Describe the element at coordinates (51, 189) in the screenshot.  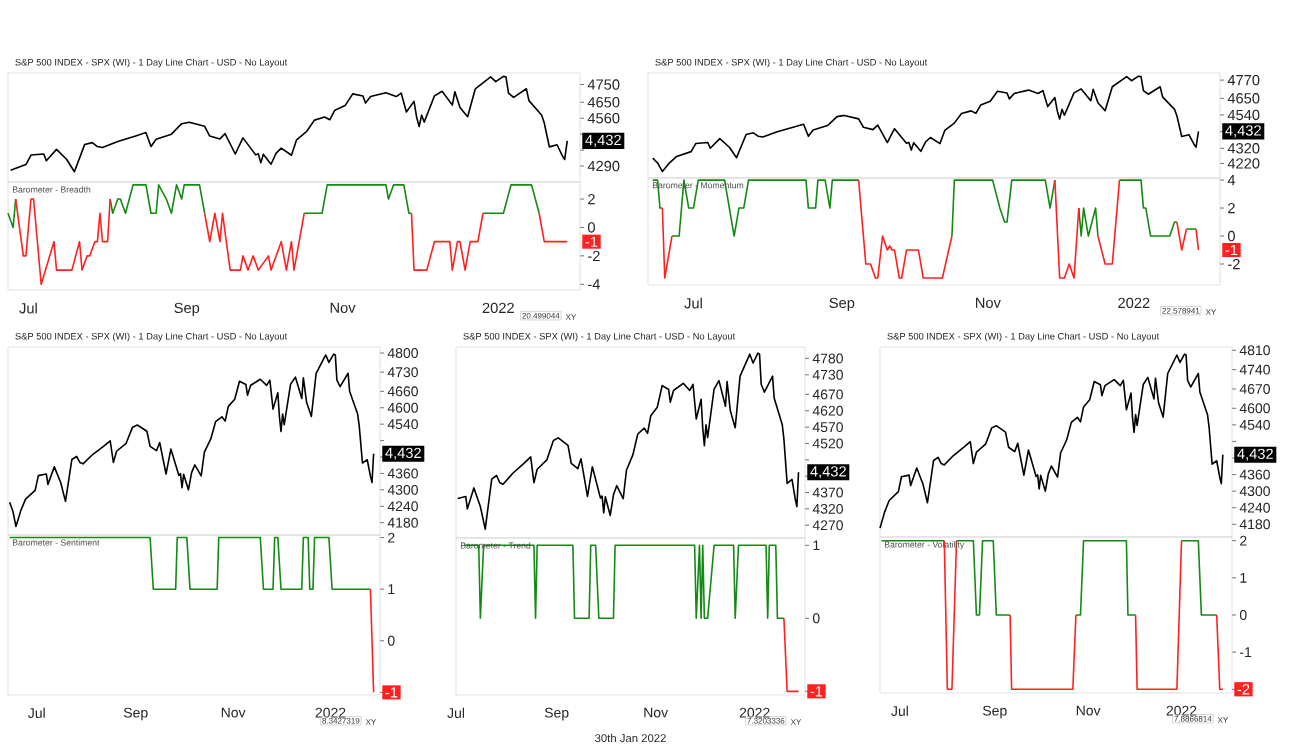
I see `chart-title: Barometer - Breadth` at that location.